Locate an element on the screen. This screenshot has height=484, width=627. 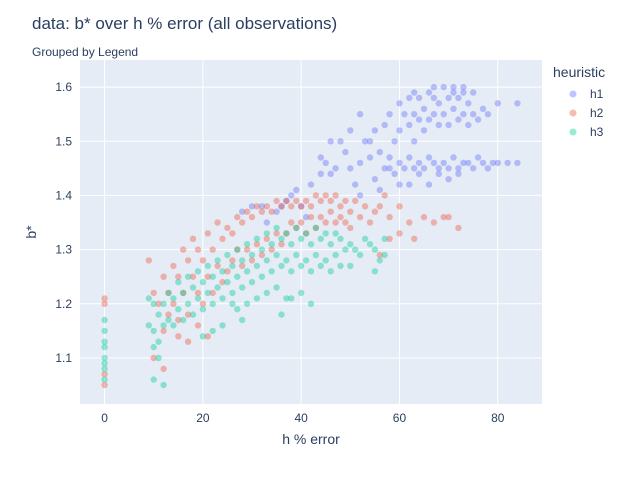
x-tick-label: 20 is located at coordinates (203, 418).